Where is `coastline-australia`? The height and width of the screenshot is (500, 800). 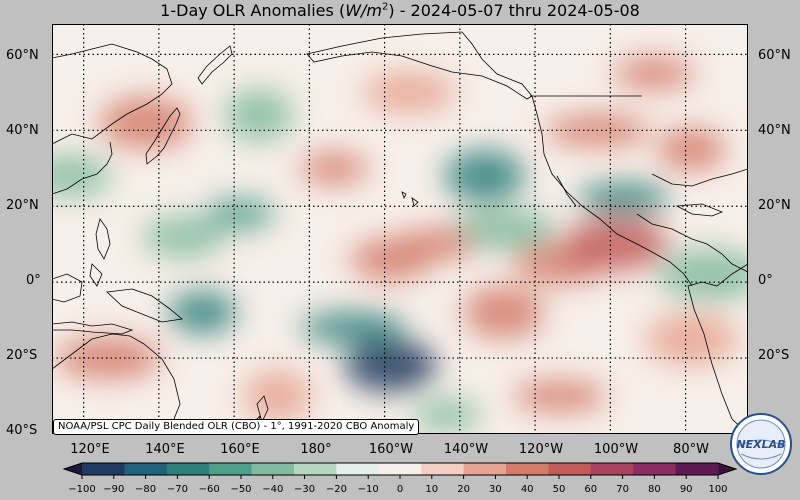 coastline-australia is located at coordinates (116, 383).